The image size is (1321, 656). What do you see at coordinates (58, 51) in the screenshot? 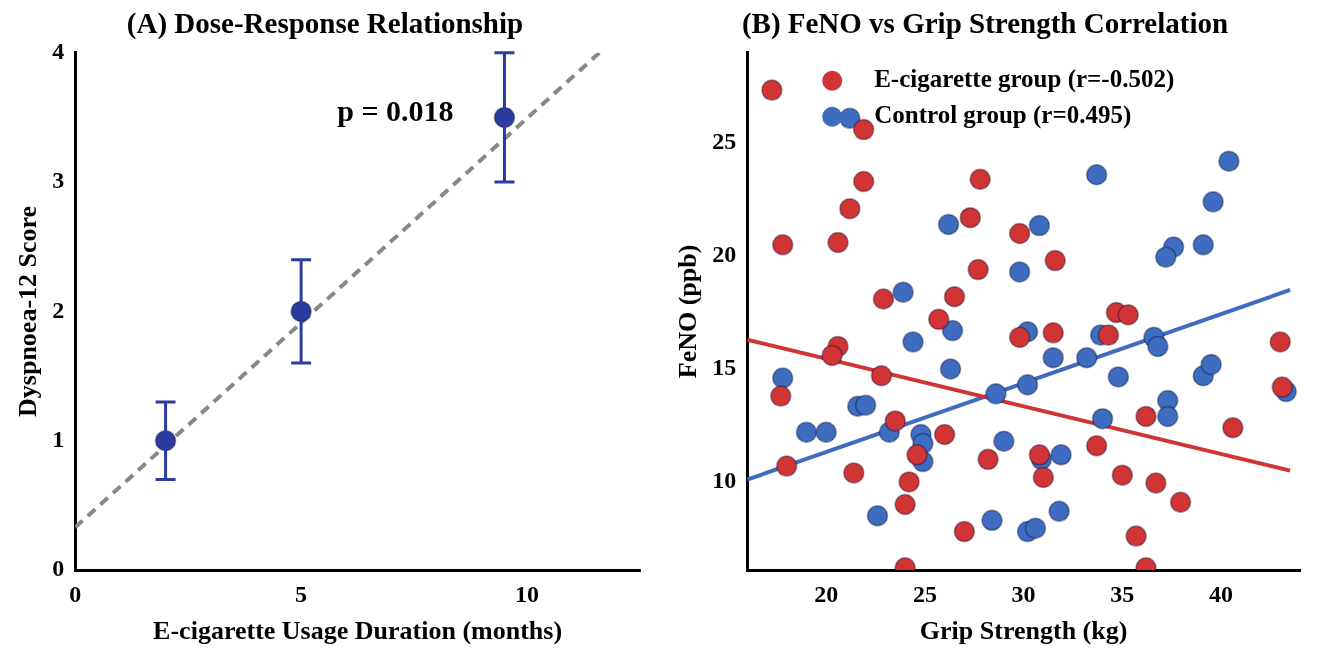
I see `y-tick-label: 4` at bounding box center [58, 51].